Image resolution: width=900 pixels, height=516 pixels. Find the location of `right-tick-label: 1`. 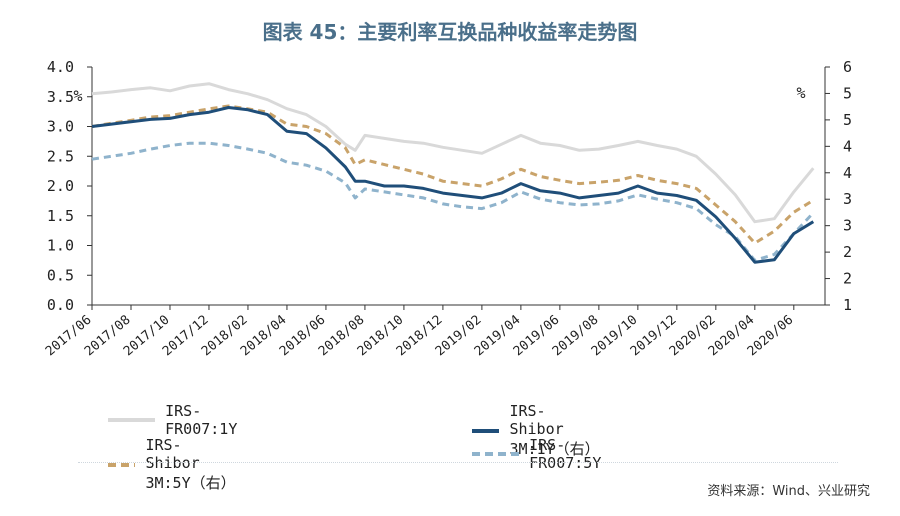

right-tick-label: 1 is located at coordinates (847, 305).